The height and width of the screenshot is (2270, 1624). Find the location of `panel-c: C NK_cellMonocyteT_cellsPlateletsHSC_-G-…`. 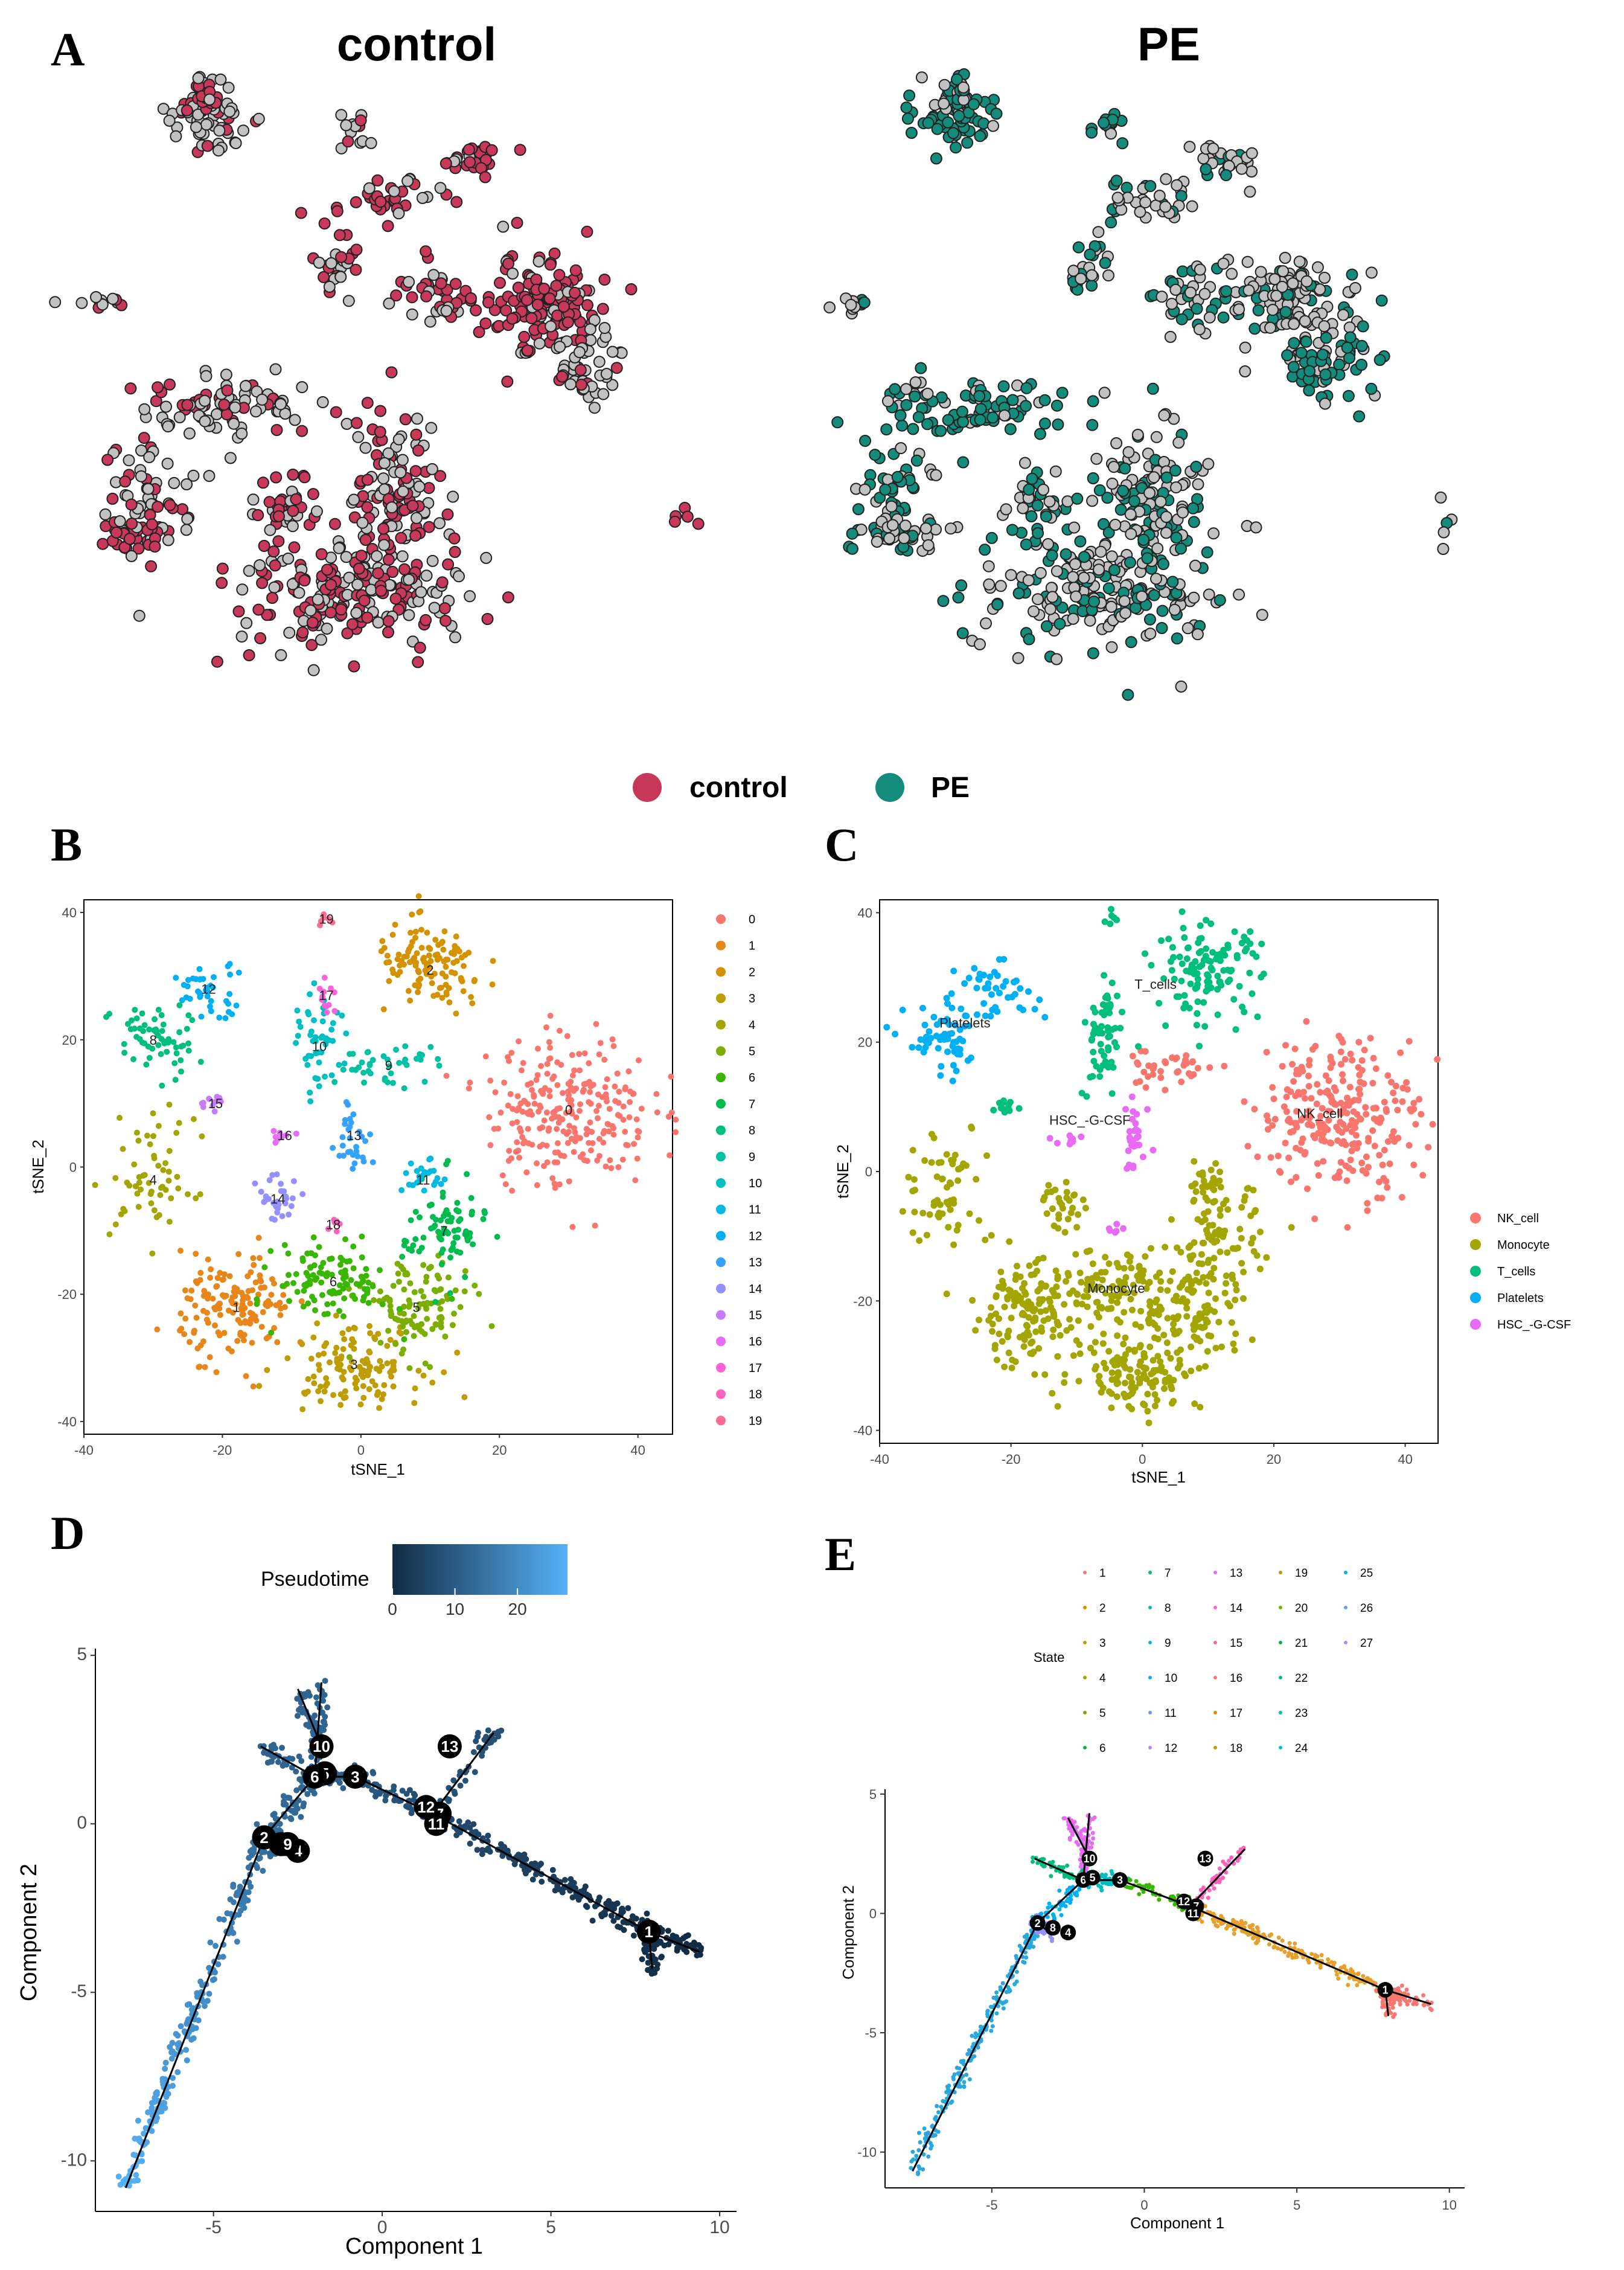

panel-c: C NK_cellMonocyteT_cellsPlateletsHSC_-G-… is located at coordinates (1198, 1152).